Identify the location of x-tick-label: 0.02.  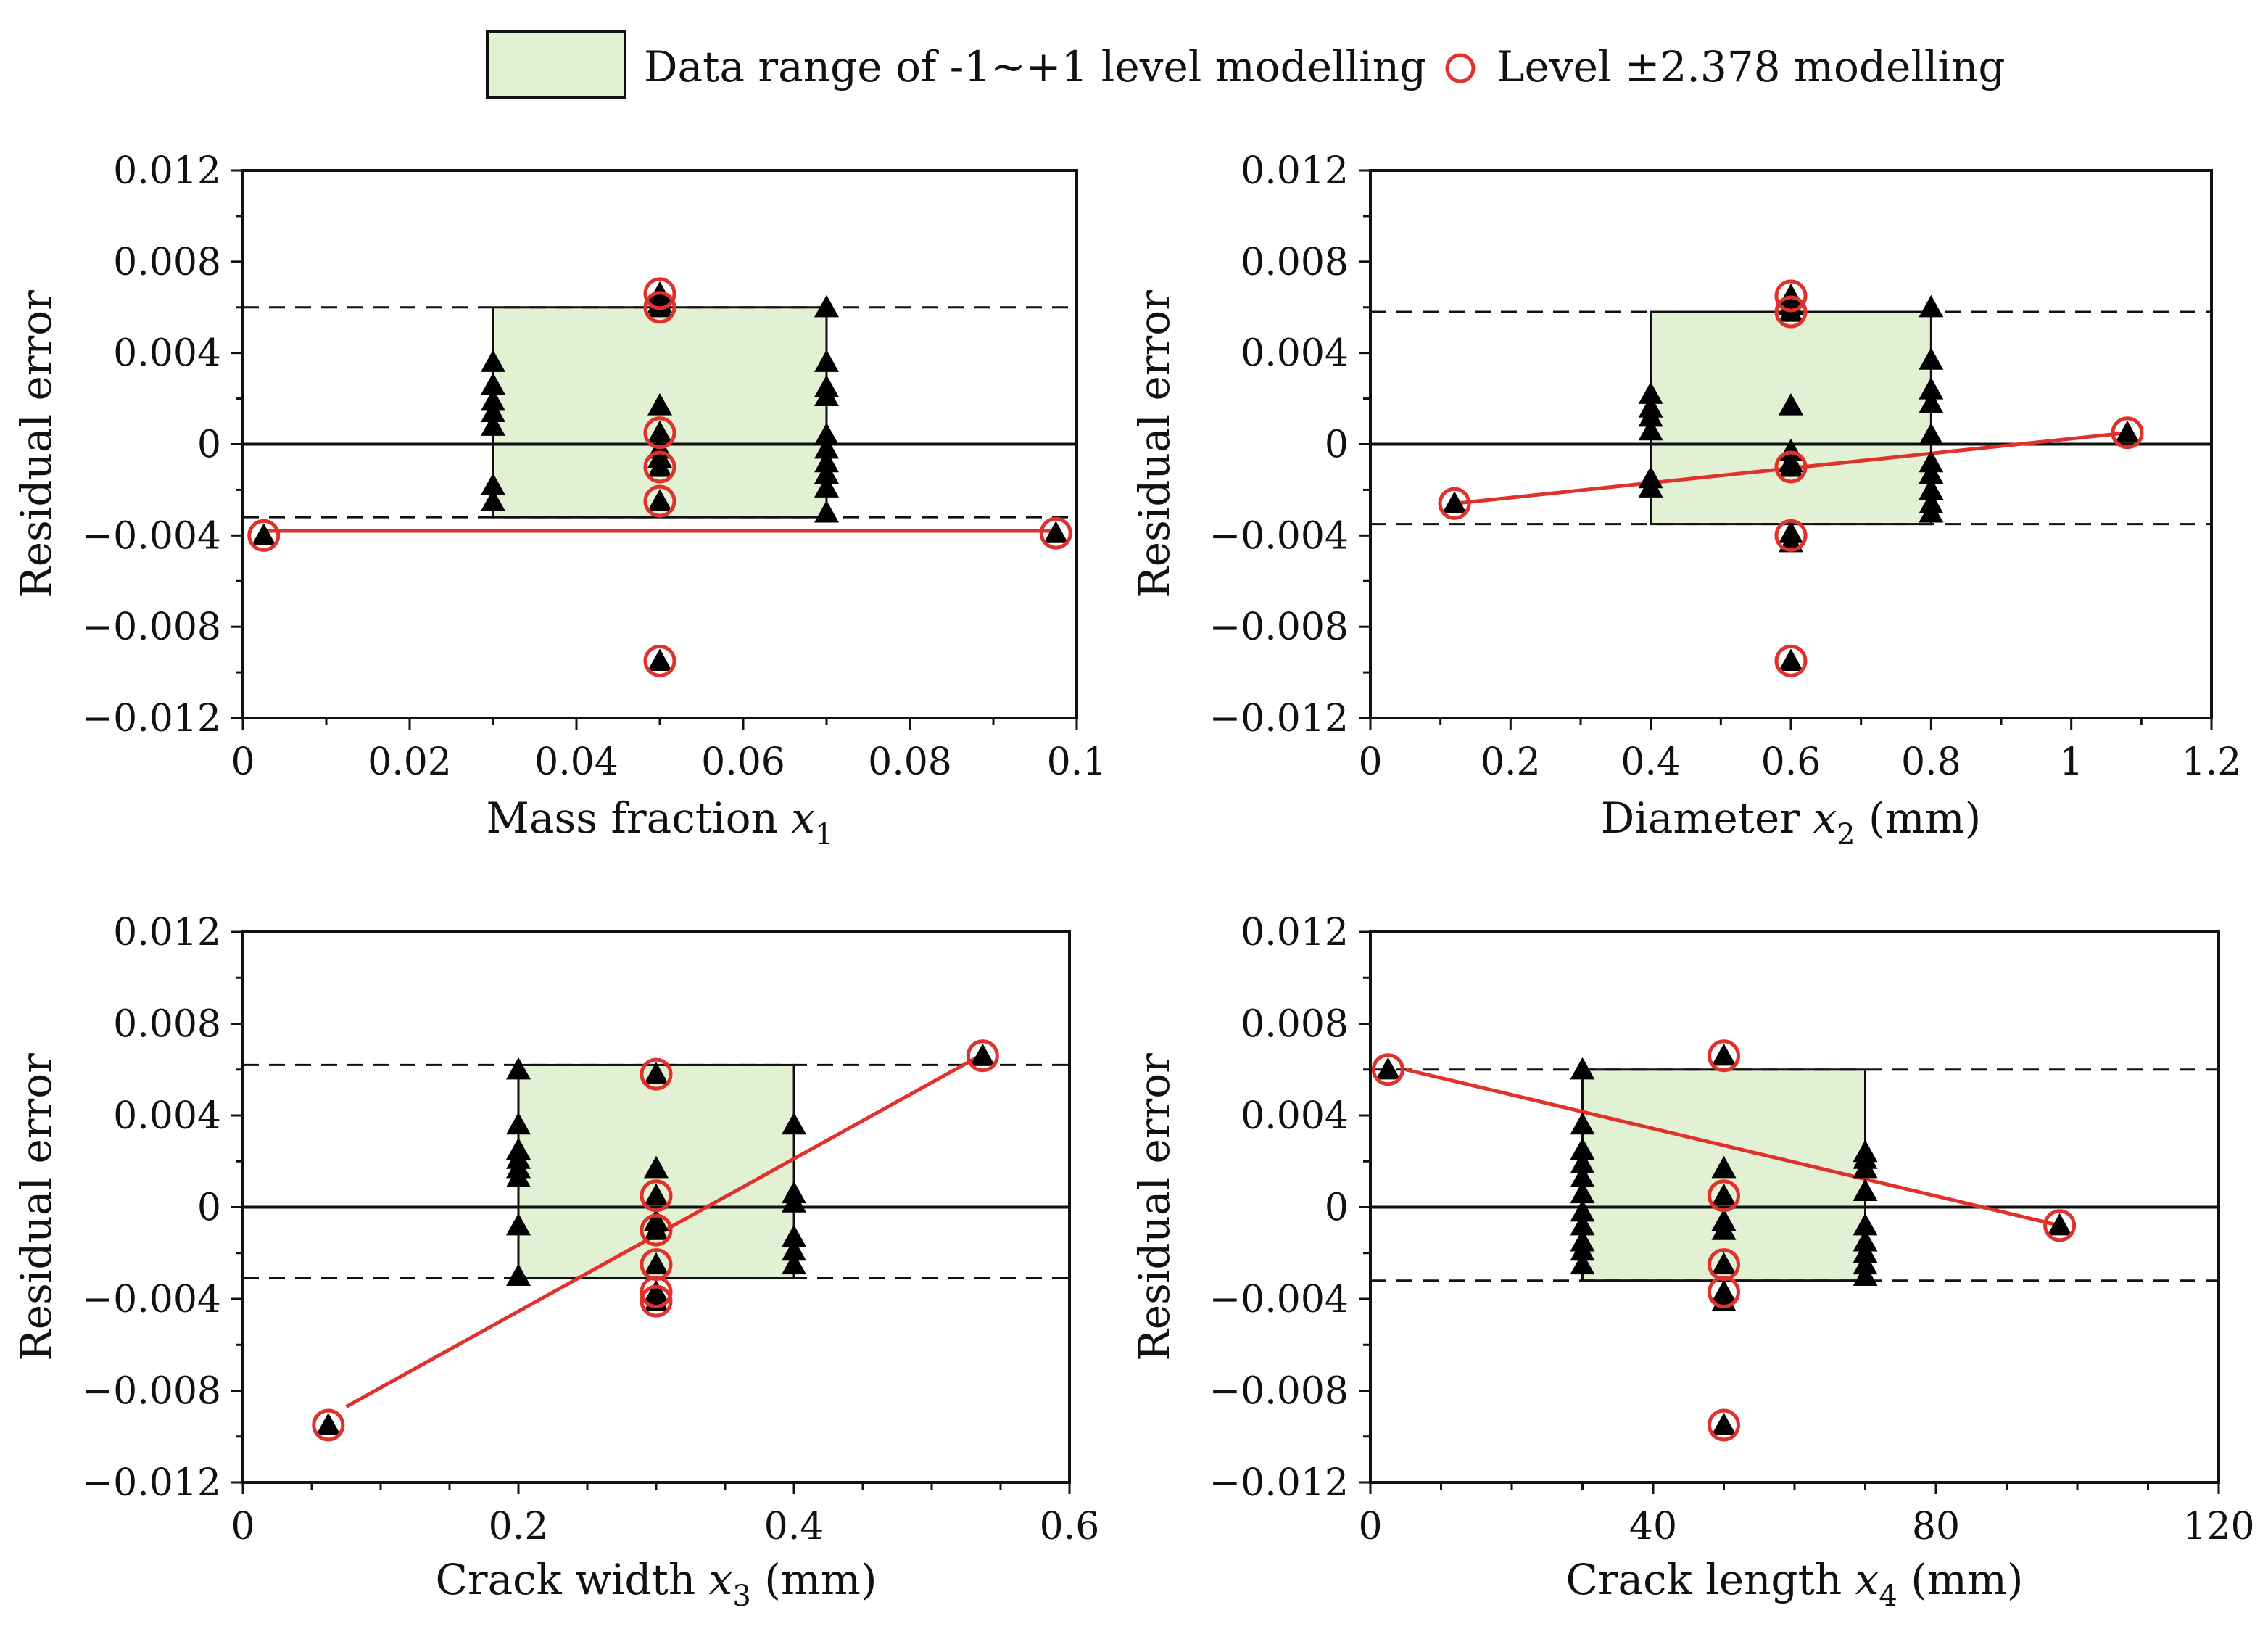
(410, 762).